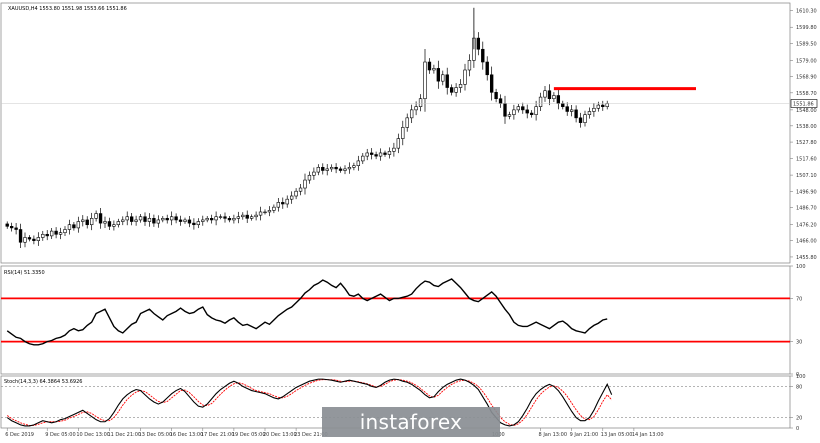 The width and height of the screenshot is (820, 443). What do you see at coordinates (798, 321) in the screenshot?
I see `rsi-axis: 100 70 30 0` at bounding box center [798, 321].